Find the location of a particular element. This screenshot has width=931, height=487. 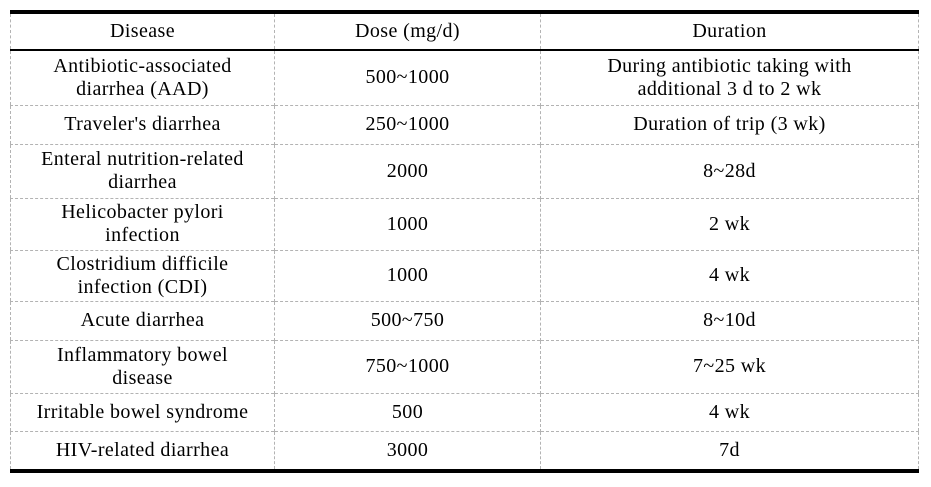

disease-cell: Clostridium difficile infection (CDI) is located at coordinates (142, 275).